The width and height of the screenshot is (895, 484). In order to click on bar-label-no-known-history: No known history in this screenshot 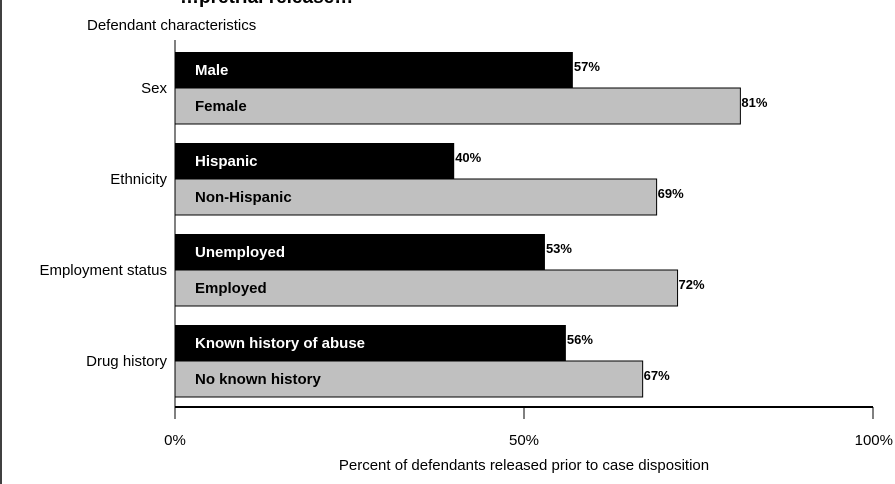, I will do `click(258, 379)`.